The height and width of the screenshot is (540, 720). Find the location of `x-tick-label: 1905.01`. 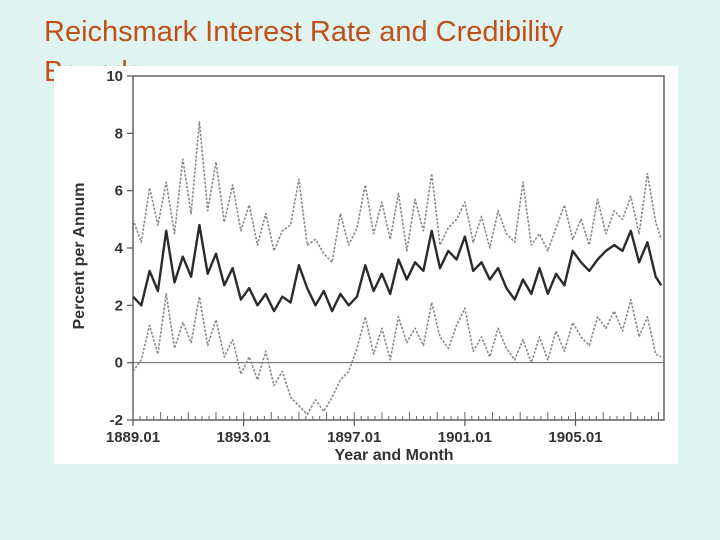

x-tick-label: 1905.01 is located at coordinates (575, 437).